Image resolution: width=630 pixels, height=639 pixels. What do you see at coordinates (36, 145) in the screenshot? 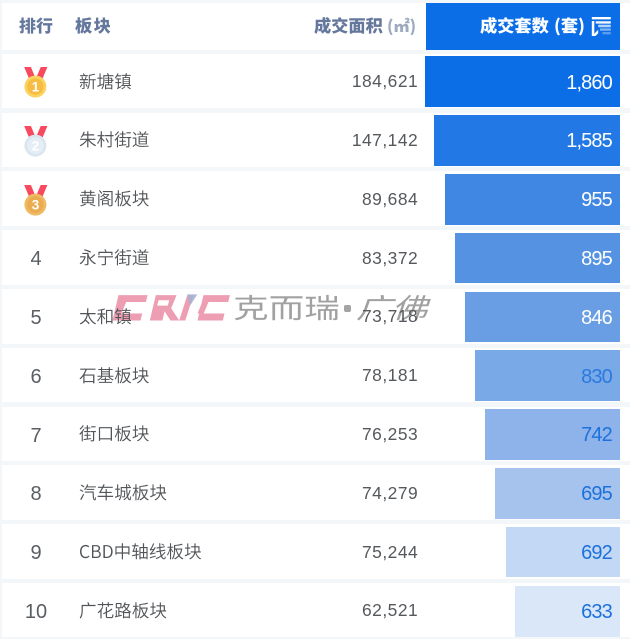
I see `svg-text: 2` at bounding box center [36, 145].